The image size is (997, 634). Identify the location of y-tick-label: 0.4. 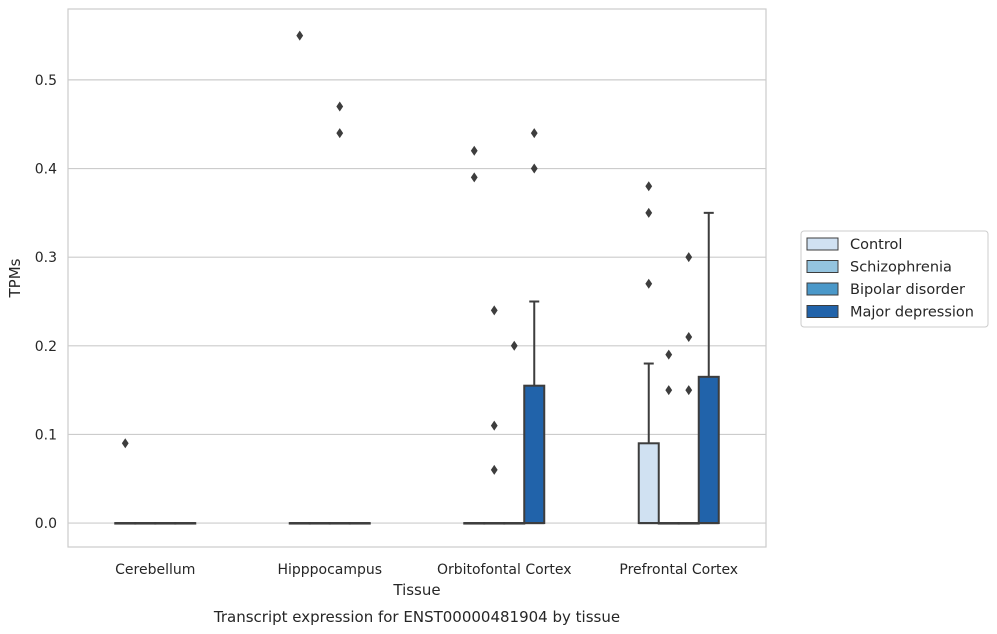
(46, 170).